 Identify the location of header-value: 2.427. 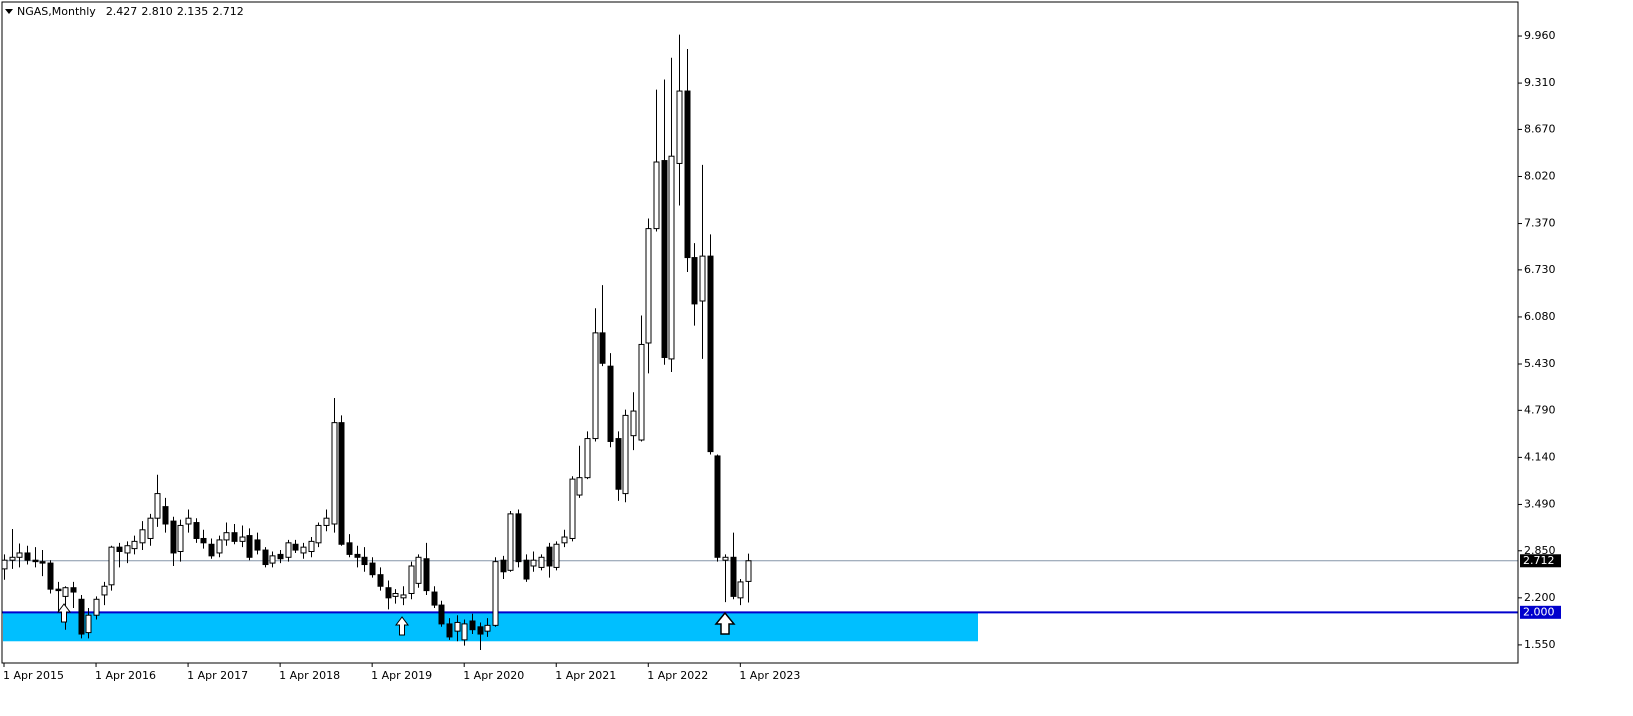
(122, 11).